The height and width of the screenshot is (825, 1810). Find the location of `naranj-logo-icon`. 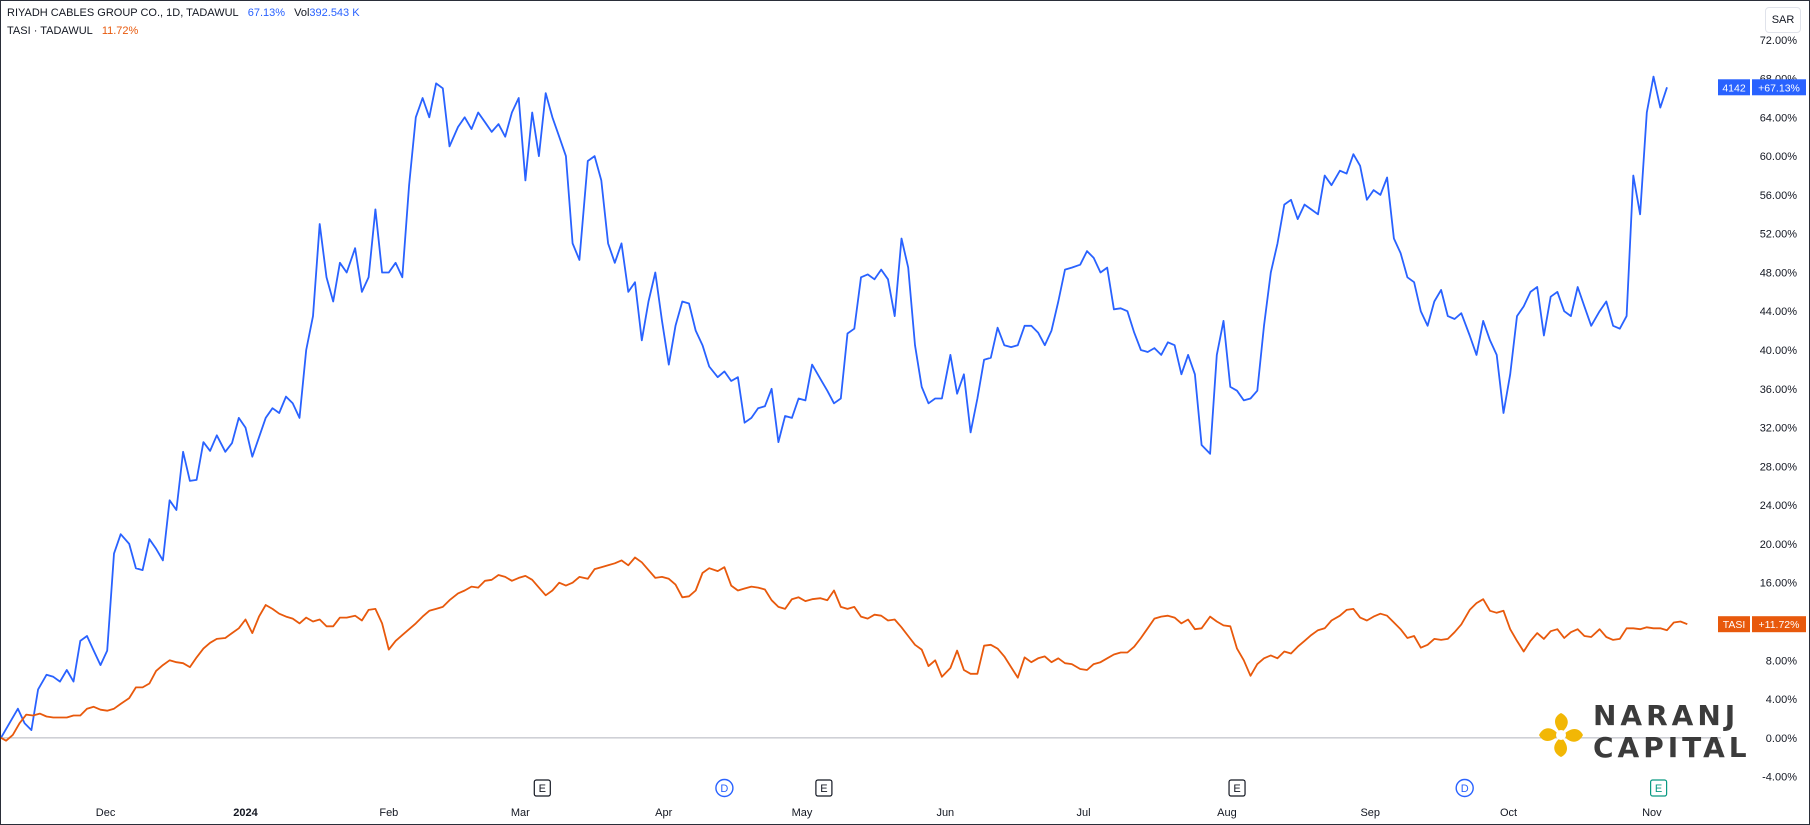

naranj-logo-icon is located at coordinates (1561, 735).